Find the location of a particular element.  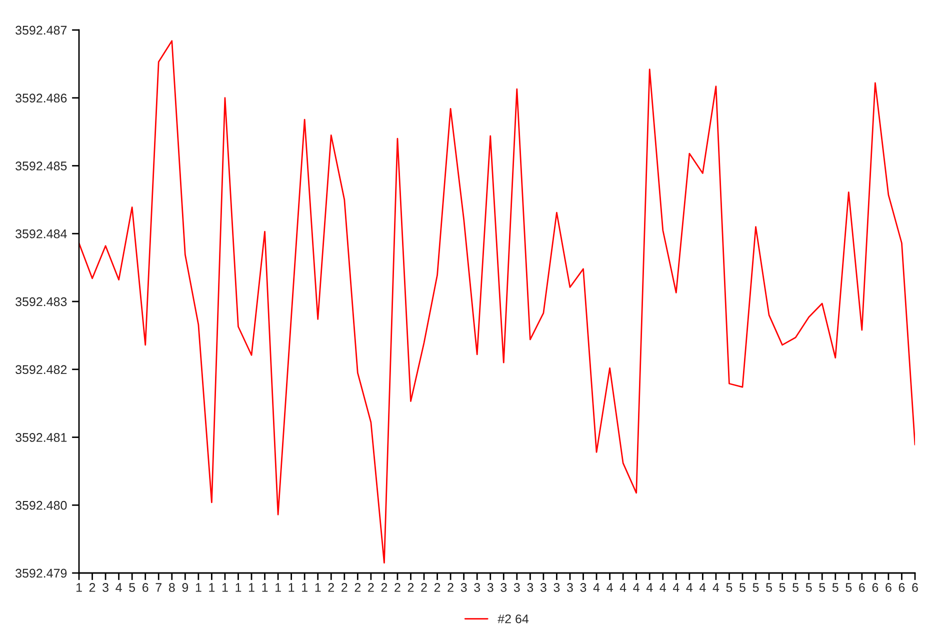

y-tick-label: 3592.482 is located at coordinates (41, 369).